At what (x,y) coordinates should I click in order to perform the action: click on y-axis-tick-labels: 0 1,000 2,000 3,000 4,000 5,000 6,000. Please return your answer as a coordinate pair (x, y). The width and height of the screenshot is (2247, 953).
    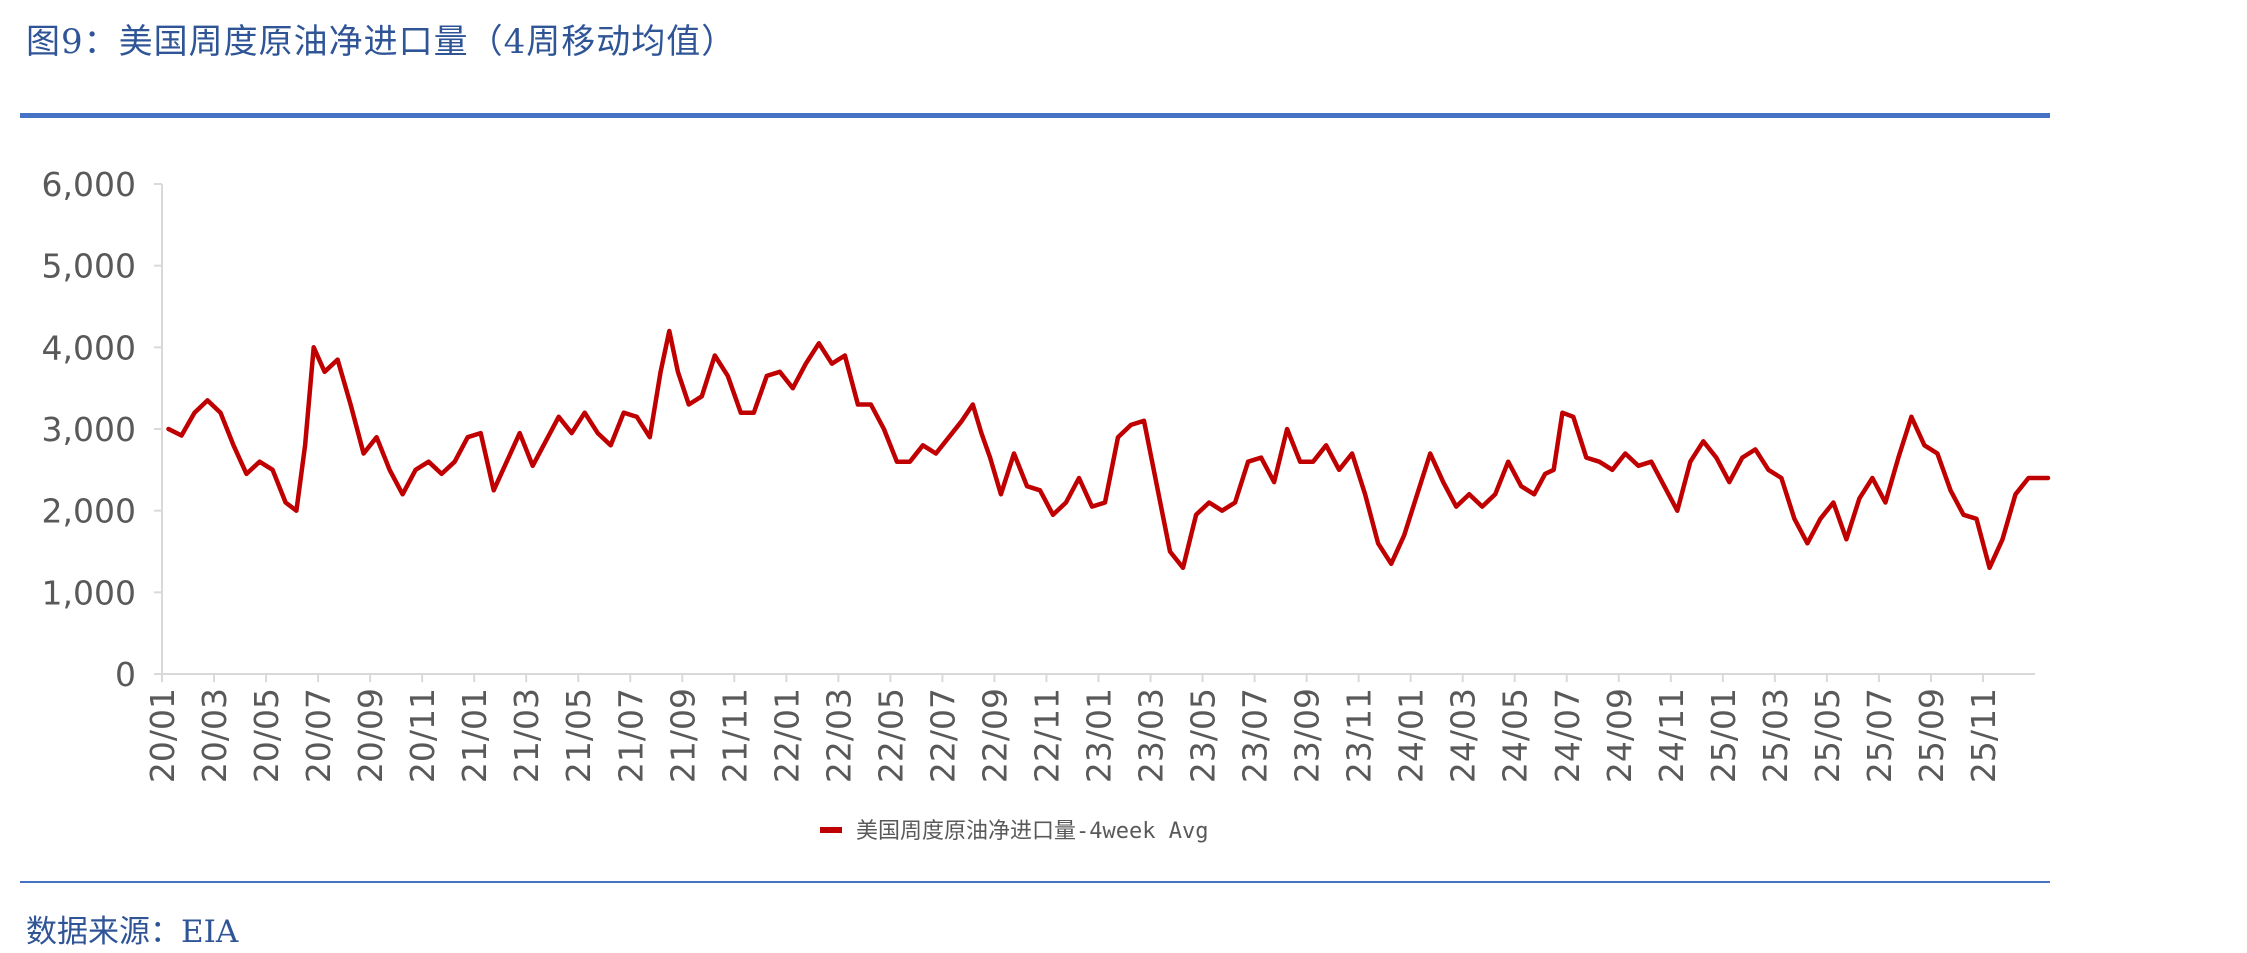
    Looking at the image, I should click on (89, 429).